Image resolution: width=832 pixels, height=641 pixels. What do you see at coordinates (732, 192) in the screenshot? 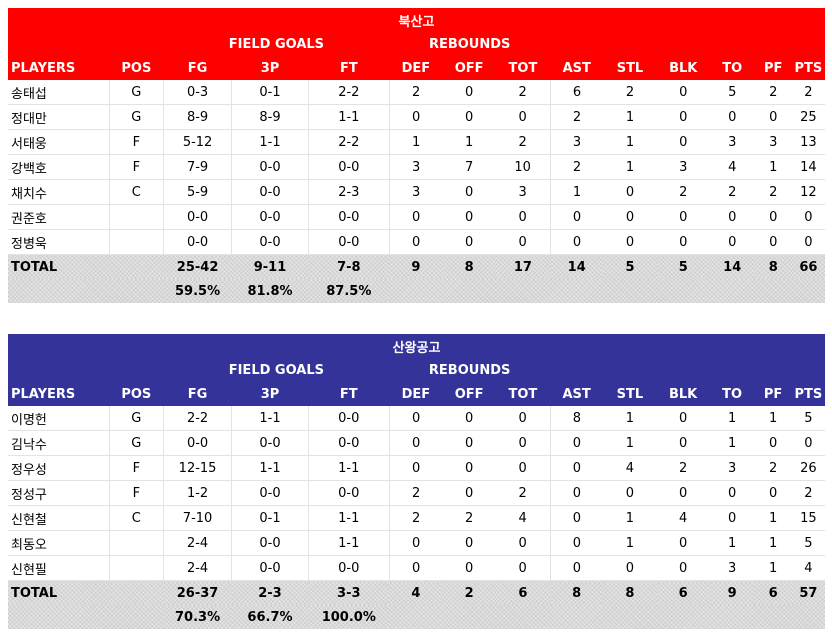
I see `to-cell: 2` at bounding box center [732, 192].